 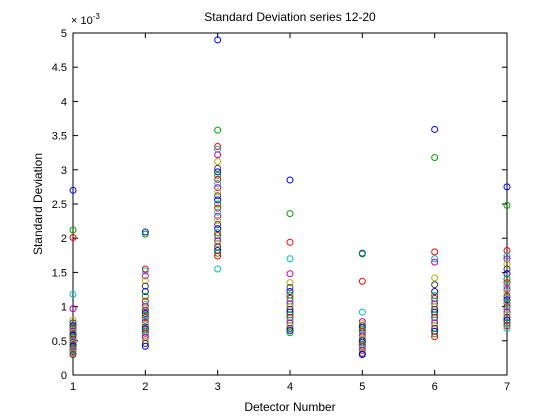 What do you see at coordinates (64, 102) in the screenshot?
I see `y-tick-label: 4` at bounding box center [64, 102].